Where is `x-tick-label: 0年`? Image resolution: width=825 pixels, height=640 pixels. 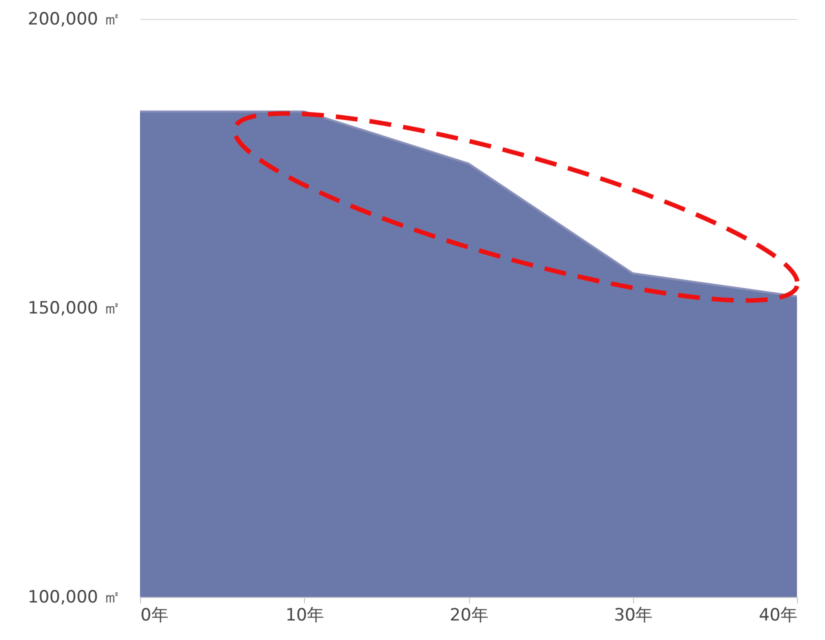 x-tick-label: 0年 is located at coordinates (154, 616).